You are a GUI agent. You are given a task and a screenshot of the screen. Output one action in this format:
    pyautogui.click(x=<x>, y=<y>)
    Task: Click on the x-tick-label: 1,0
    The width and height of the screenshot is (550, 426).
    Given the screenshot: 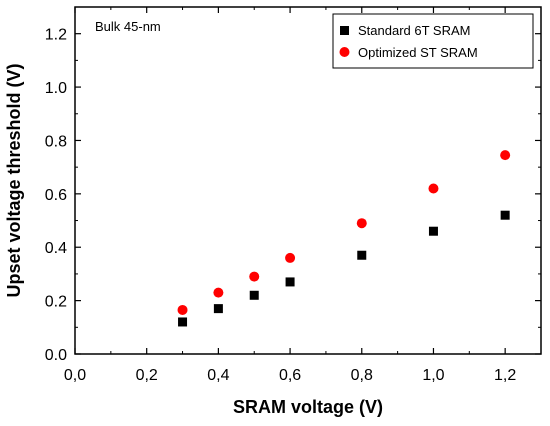 What is the action you would take?
    pyautogui.click(x=433, y=375)
    